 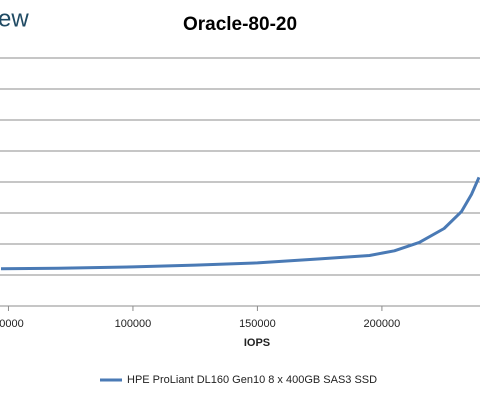 I want to click on x-tick-label: 200000, so click(x=382, y=324).